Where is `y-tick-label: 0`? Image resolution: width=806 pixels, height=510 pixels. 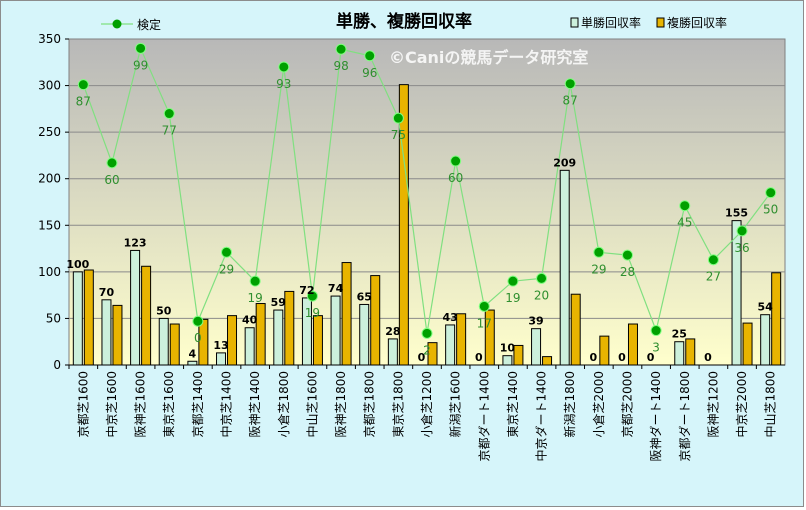 y-tick-label: 0 is located at coordinates (57, 365).